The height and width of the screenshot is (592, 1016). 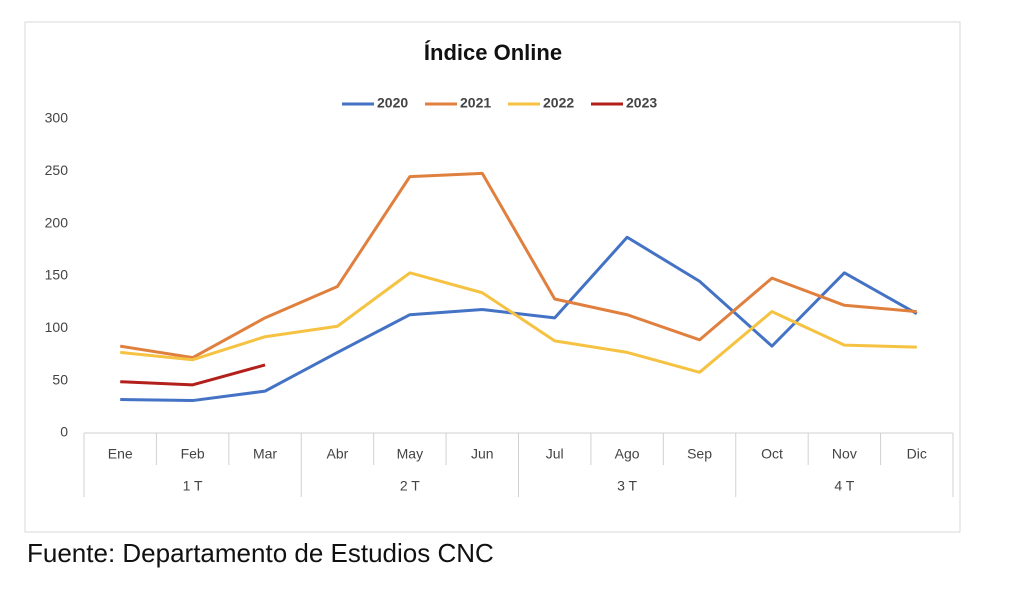 I want to click on x-tick-label: Sep, so click(x=699, y=454).